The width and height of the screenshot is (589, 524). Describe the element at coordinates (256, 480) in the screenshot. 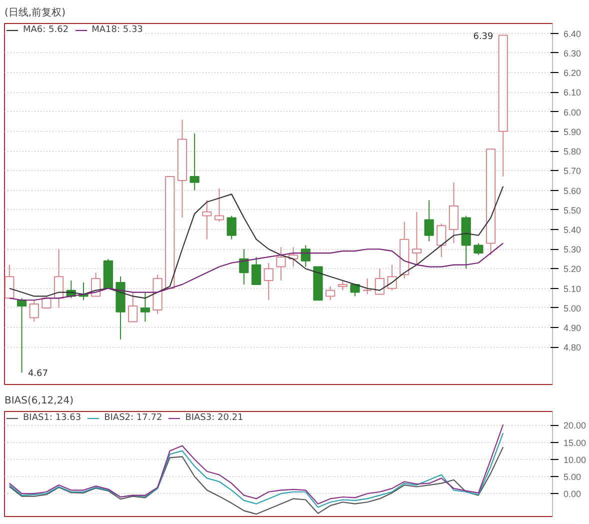

I see `line-series` at that location.